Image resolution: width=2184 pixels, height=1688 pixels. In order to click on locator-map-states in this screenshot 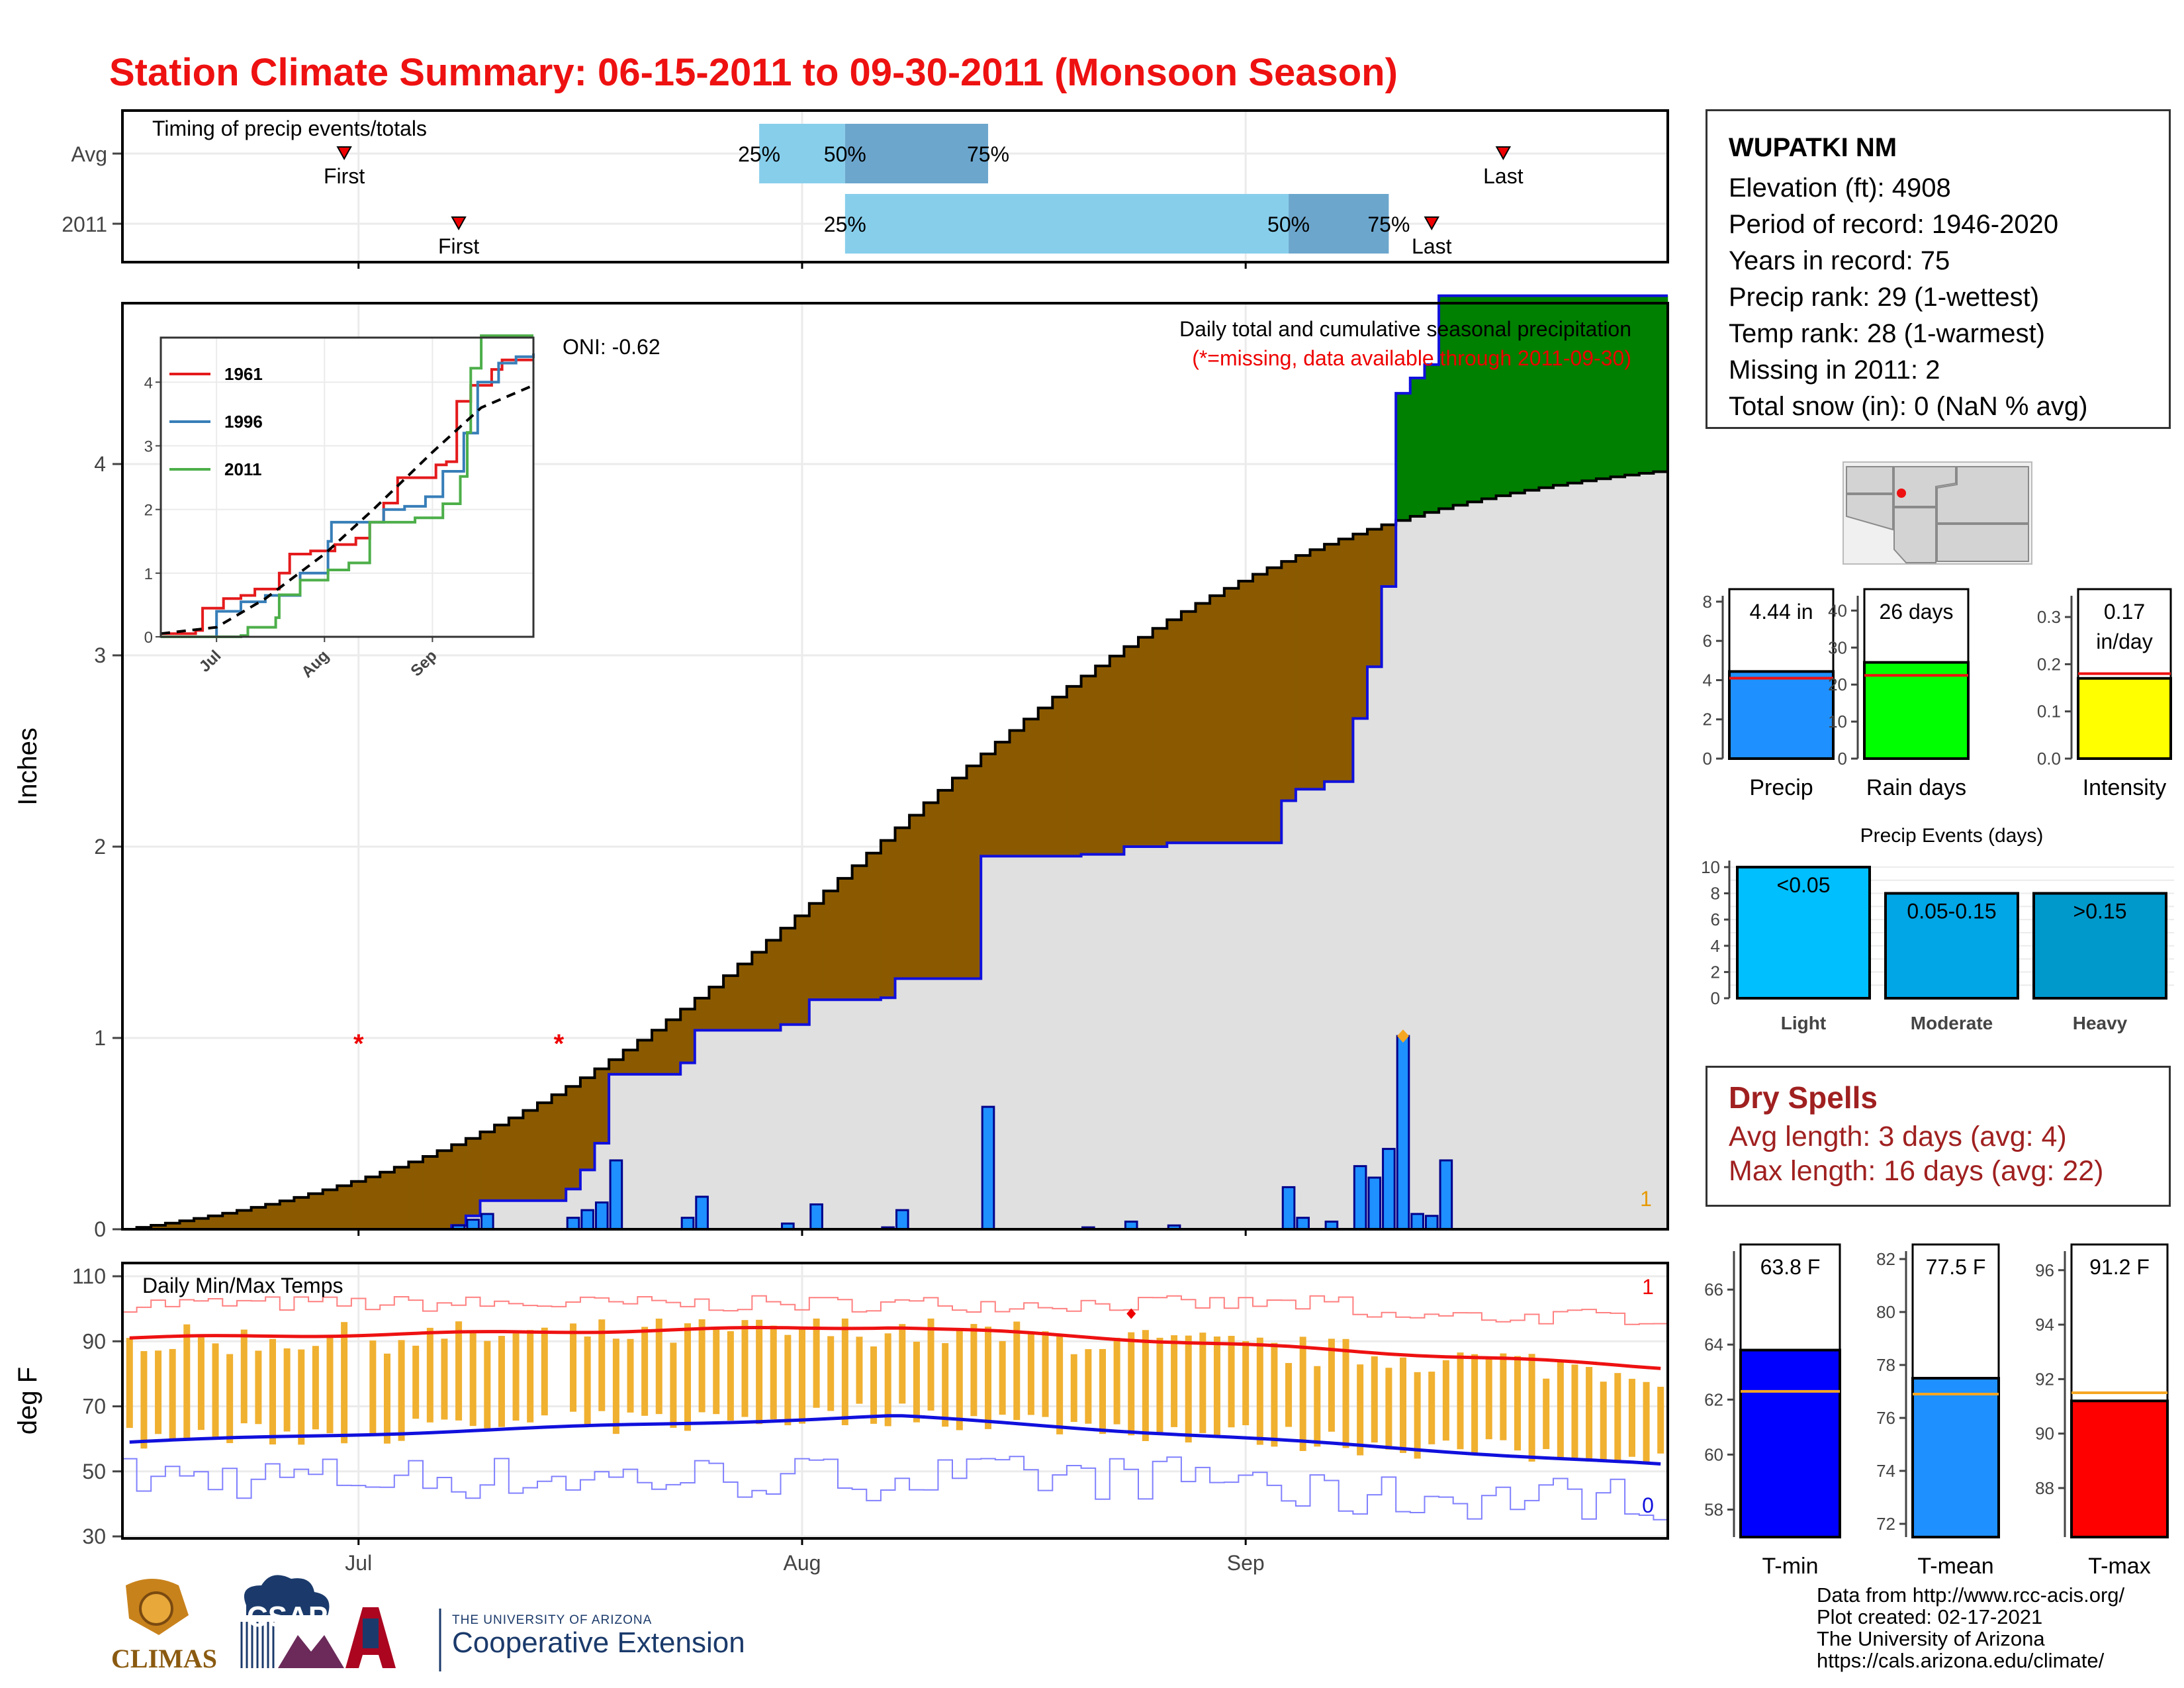, I will do `click(1937, 514)`.